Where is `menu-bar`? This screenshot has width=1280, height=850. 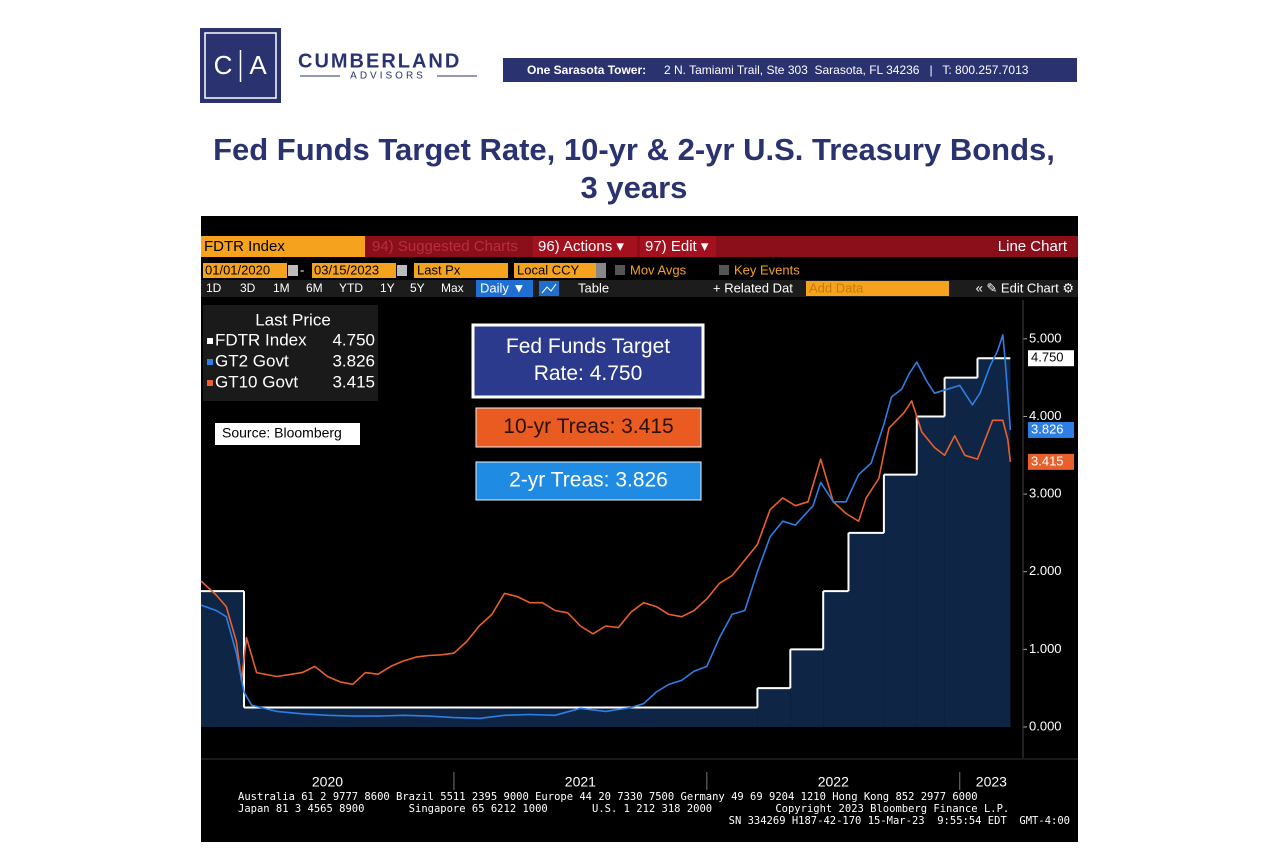 menu-bar is located at coordinates (639, 246).